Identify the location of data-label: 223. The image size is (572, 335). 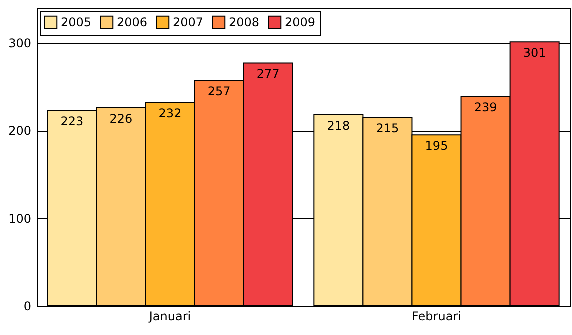
(72, 121).